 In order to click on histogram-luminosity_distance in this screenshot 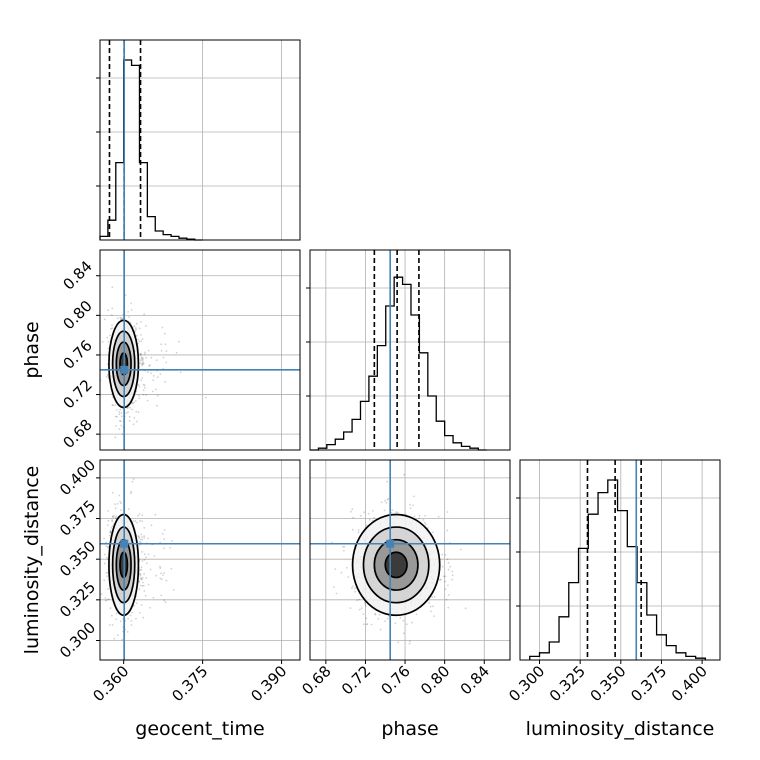, I will do `click(611, 560)`.